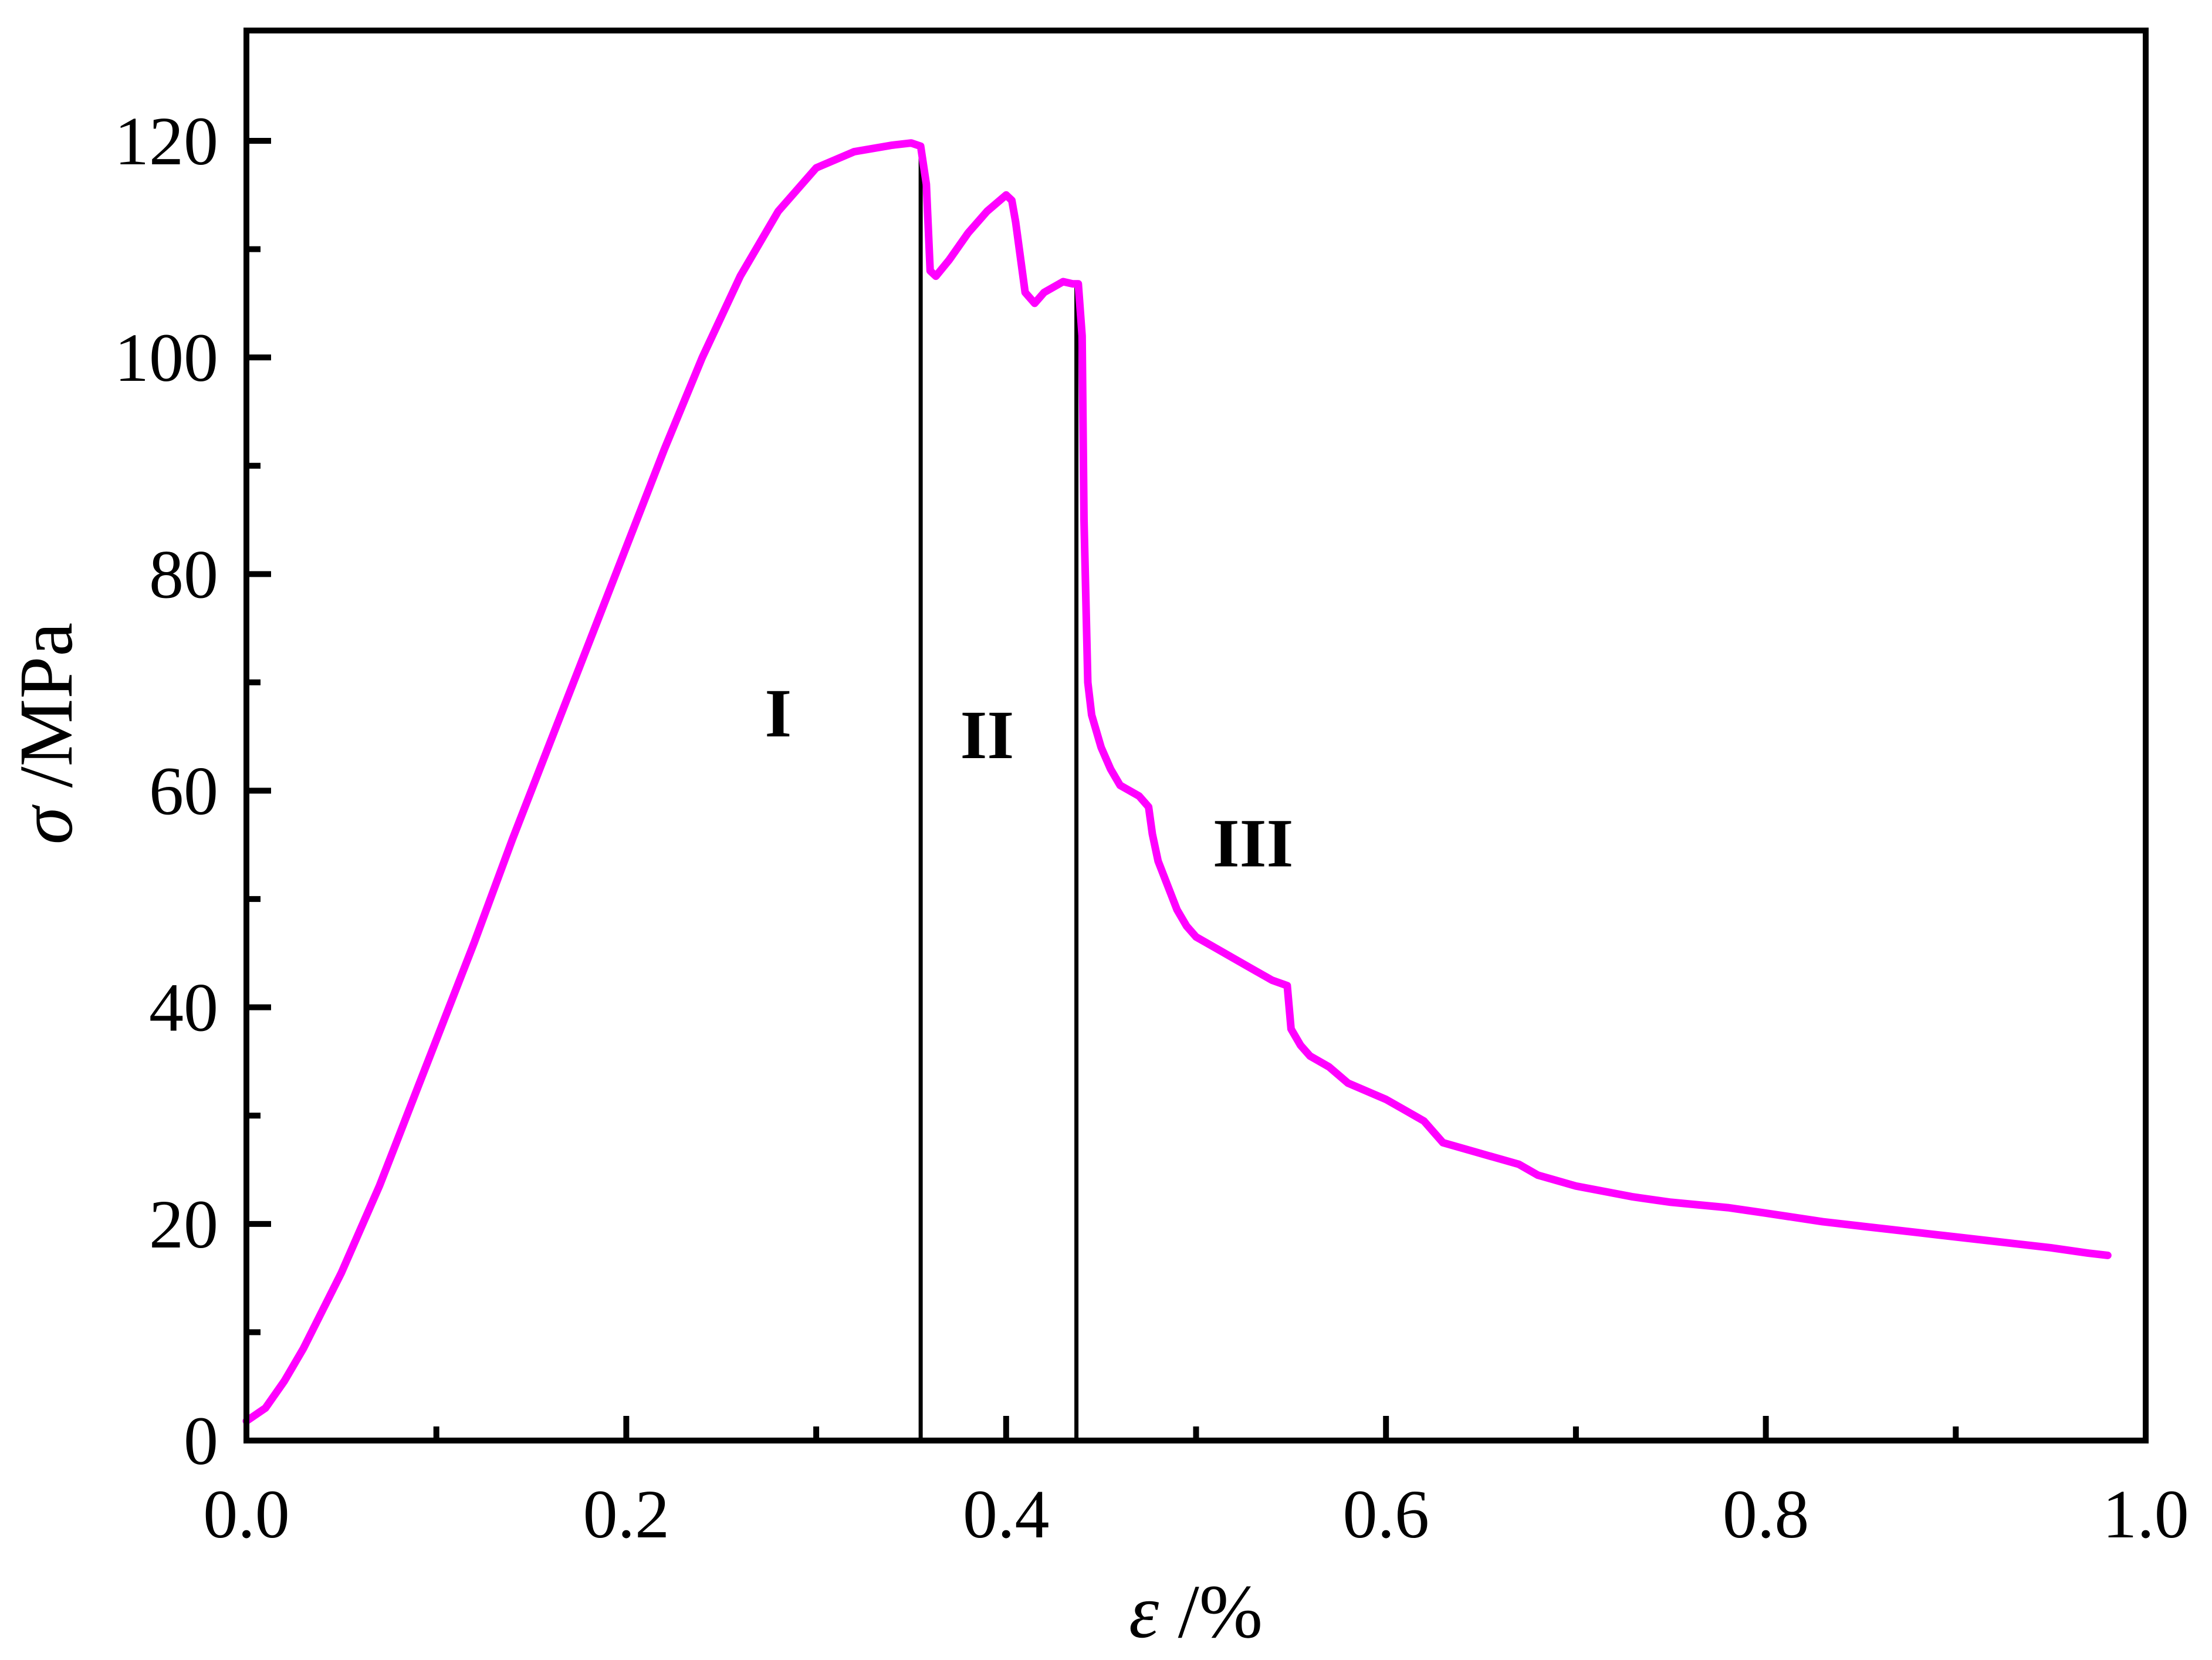 The width and height of the screenshot is (2212, 1660). I want to click on x-tick-label: 0.4, so click(1006, 1514).